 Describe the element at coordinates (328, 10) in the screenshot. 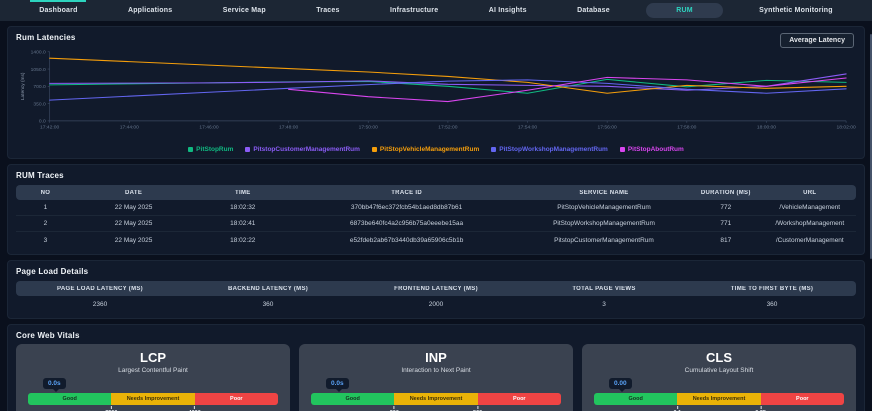

I see `nav-tab-traces: Traces` at that location.